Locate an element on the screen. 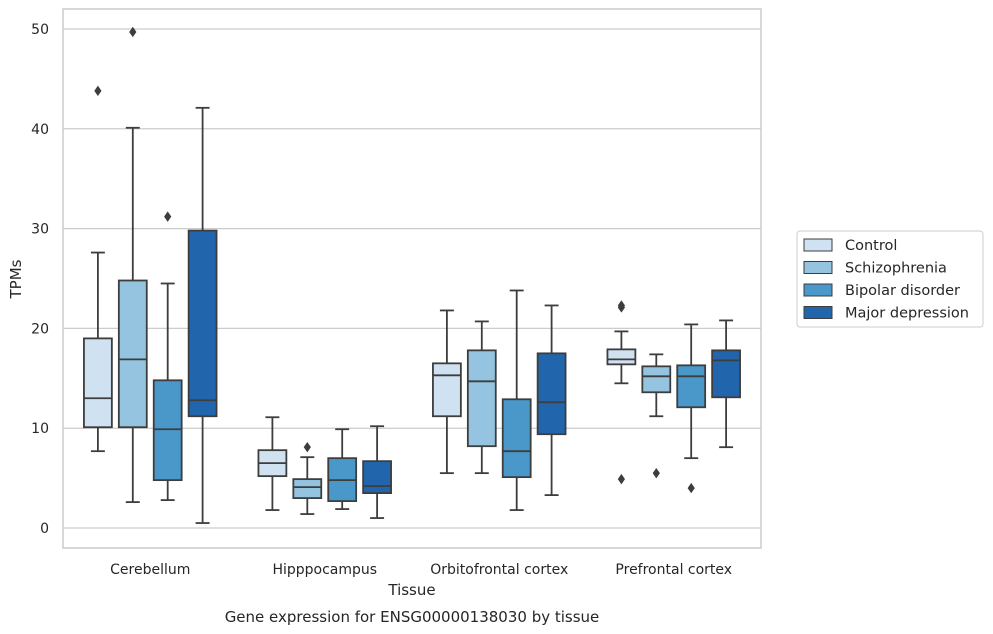  legend-frame is located at coordinates (890, 279).